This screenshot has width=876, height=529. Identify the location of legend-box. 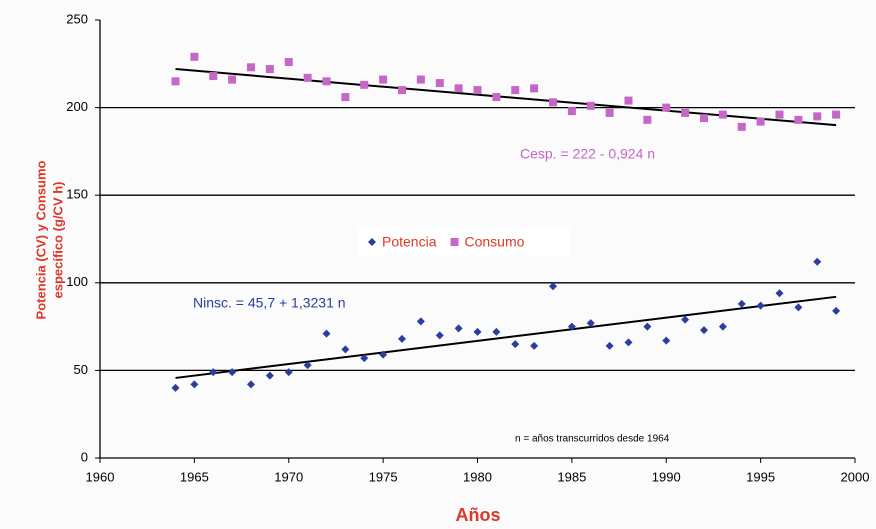
(464, 242).